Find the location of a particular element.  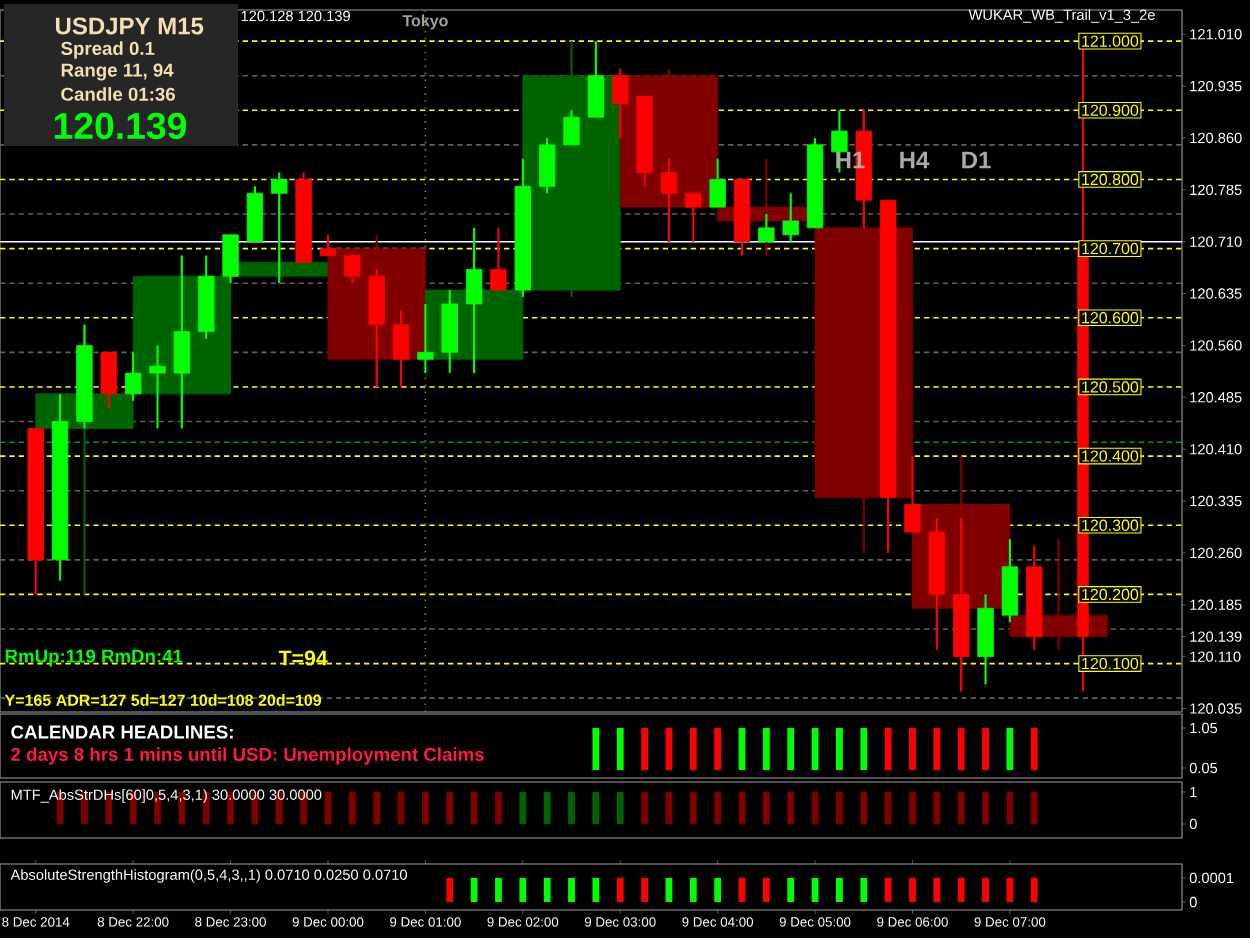

ref-line-label: 120.600 is located at coordinates (1110, 318).